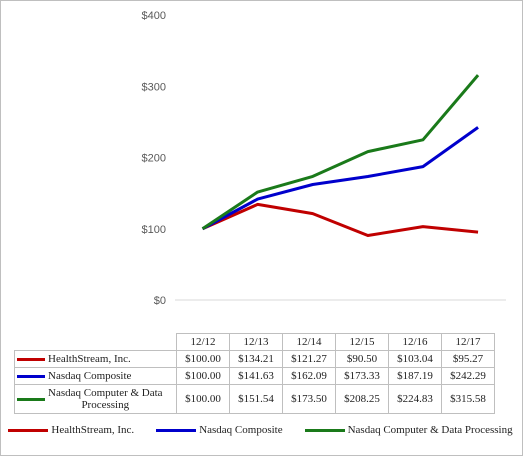 The height and width of the screenshot is (456, 523). Describe the element at coordinates (362, 342) in the screenshot. I see `table-column-header: 12/15` at that location.